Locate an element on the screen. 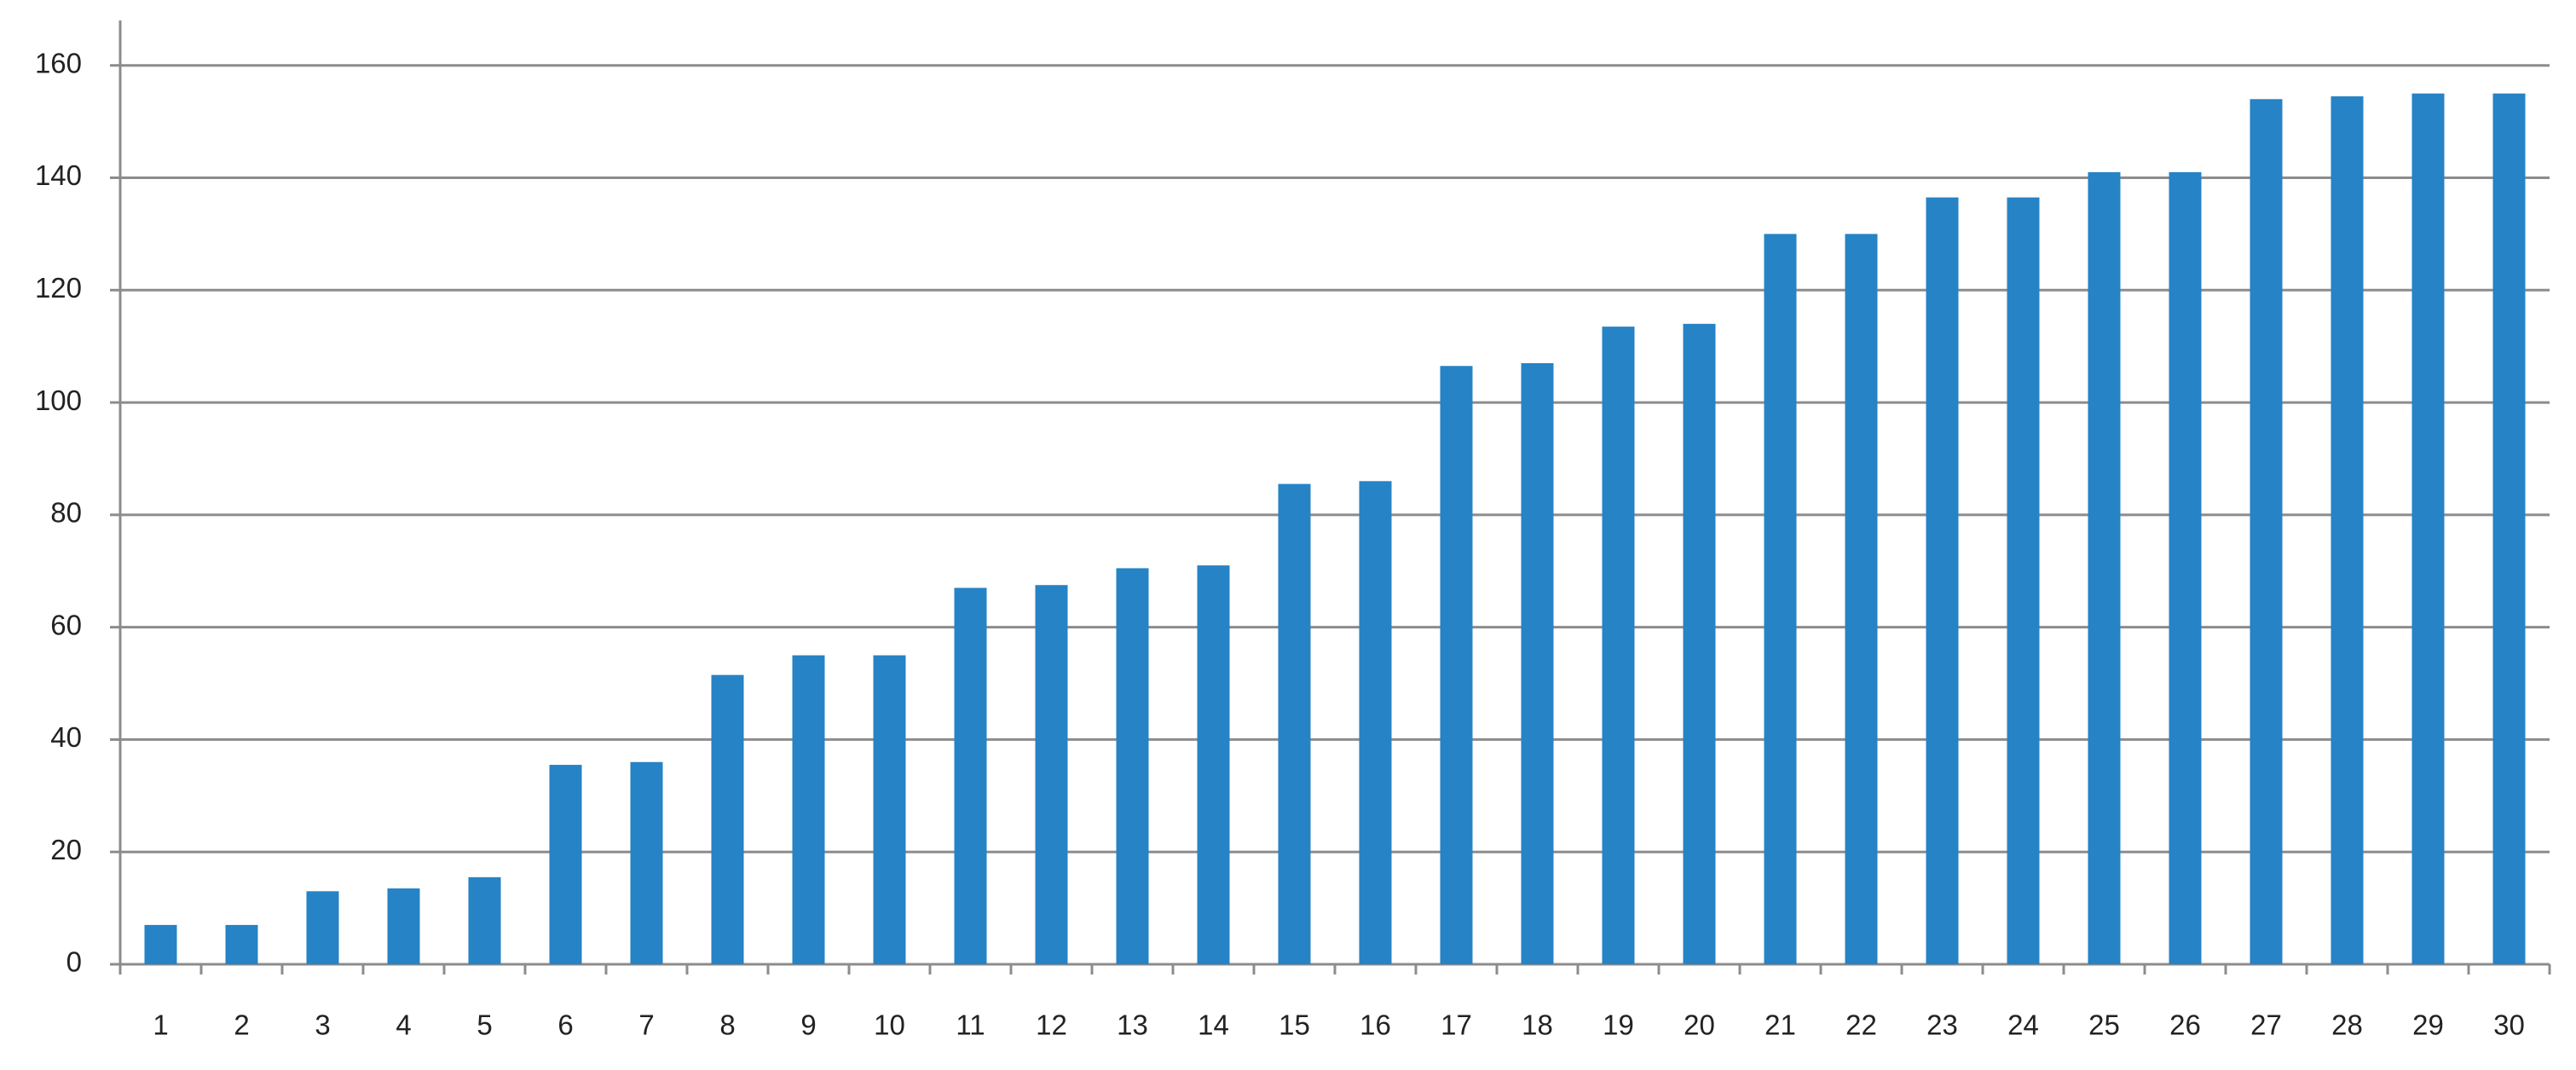 The image size is (2576, 1070). y-tick-label: 60 is located at coordinates (66, 624).